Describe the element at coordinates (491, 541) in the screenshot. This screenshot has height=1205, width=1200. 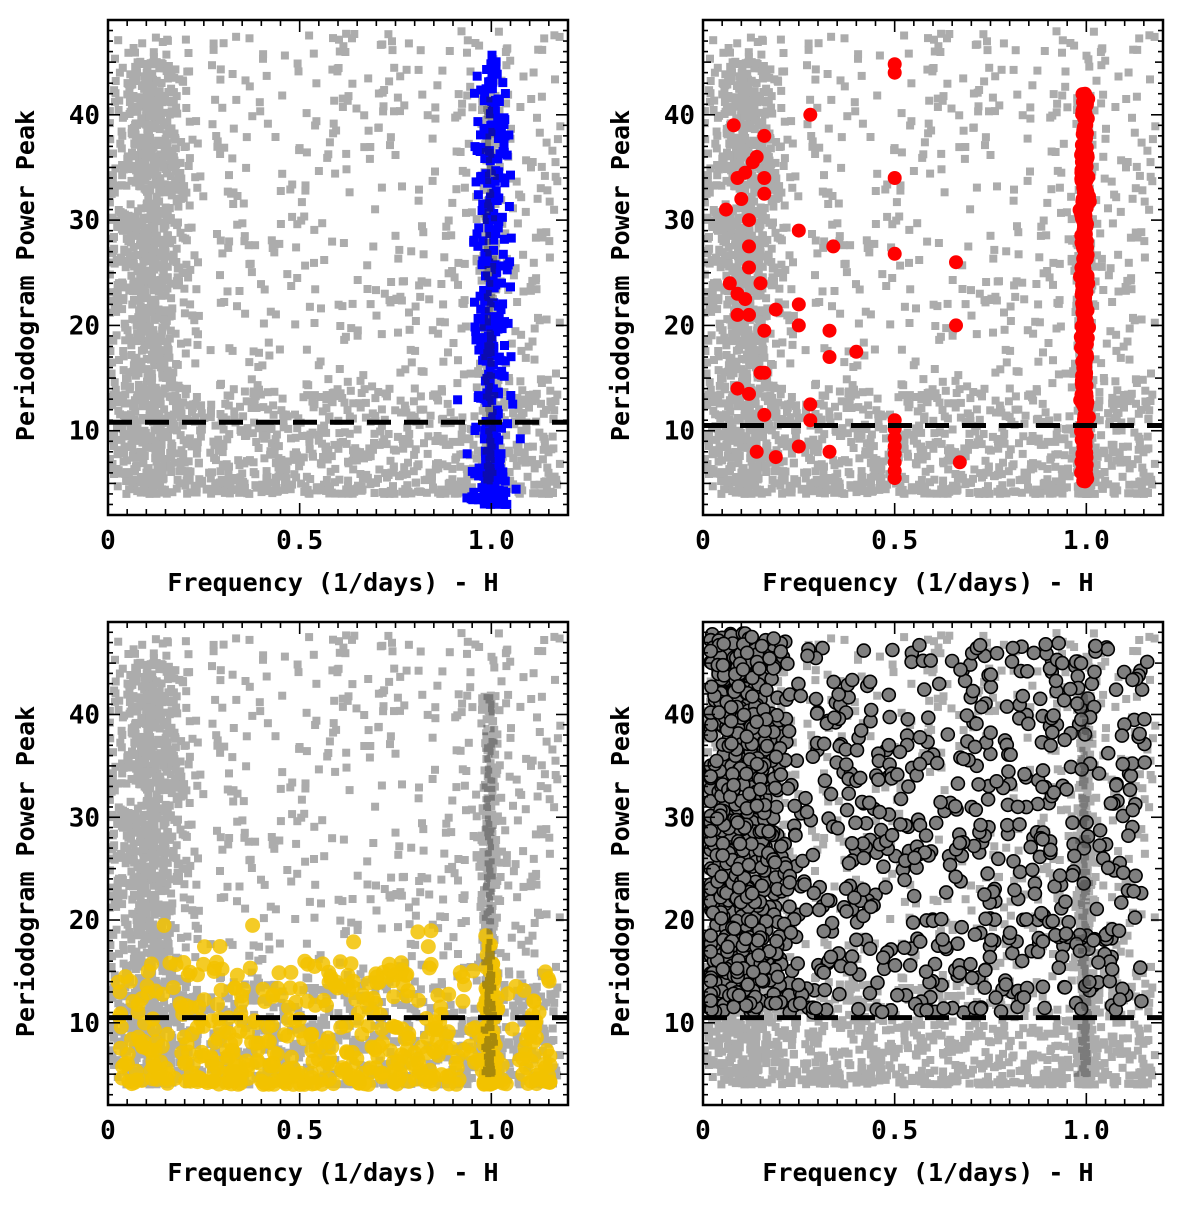
I see `x-tick-label: 1.0` at that location.